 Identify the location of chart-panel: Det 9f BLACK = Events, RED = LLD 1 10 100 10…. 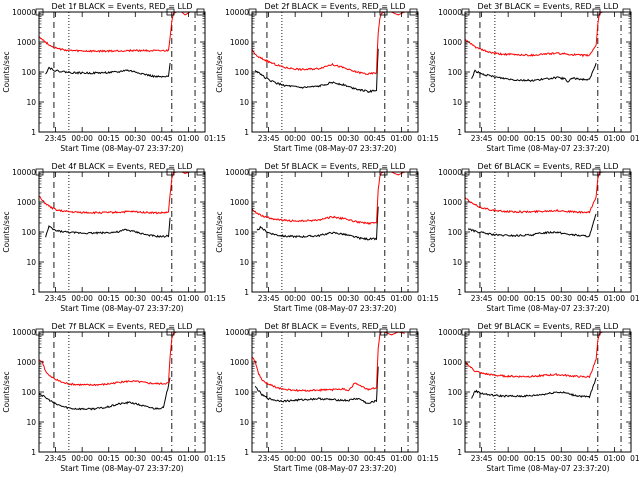
(534, 397).